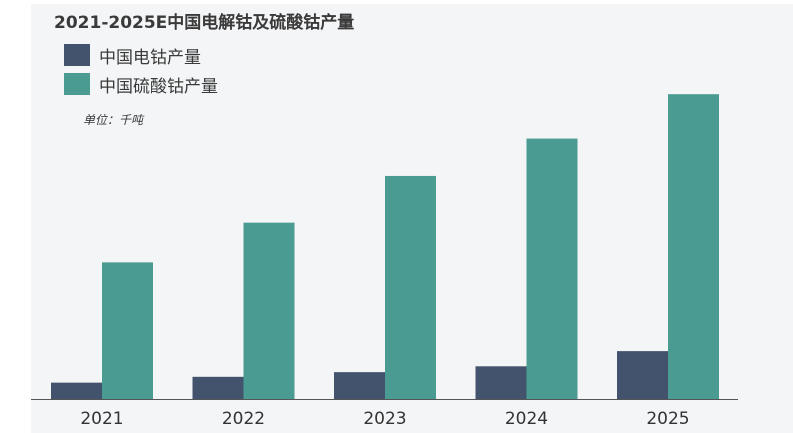 The width and height of the screenshot is (793, 433). I want to click on bar-electrolytic-cobalt-2021, so click(76, 390).